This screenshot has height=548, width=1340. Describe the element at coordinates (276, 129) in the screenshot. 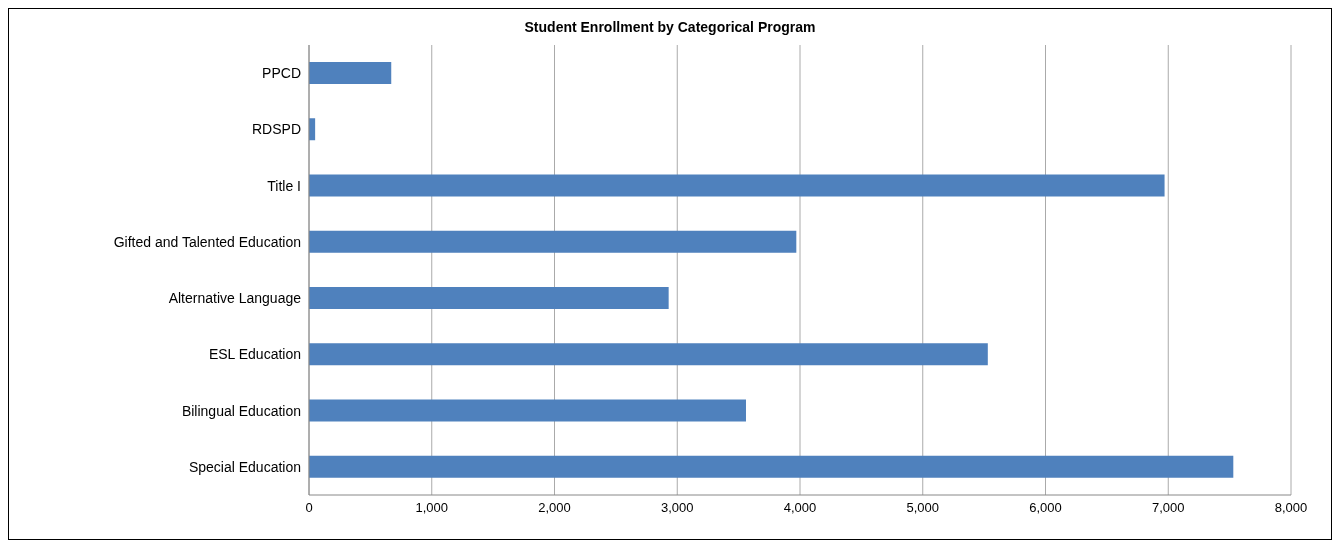

I see `y-tick-label: RDSPD` at that location.